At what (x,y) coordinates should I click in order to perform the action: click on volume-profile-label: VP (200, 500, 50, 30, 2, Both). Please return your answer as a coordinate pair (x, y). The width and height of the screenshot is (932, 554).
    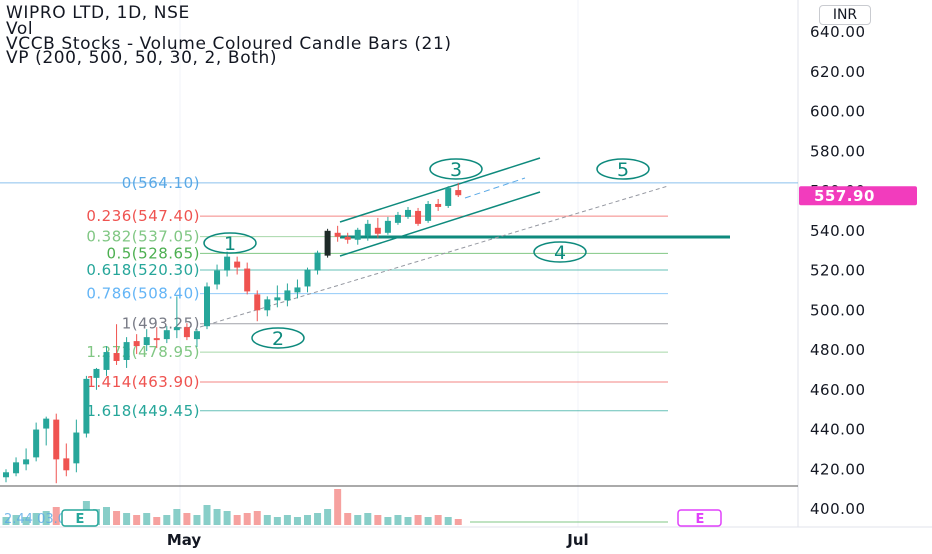
    Looking at the image, I should click on (142, 58).